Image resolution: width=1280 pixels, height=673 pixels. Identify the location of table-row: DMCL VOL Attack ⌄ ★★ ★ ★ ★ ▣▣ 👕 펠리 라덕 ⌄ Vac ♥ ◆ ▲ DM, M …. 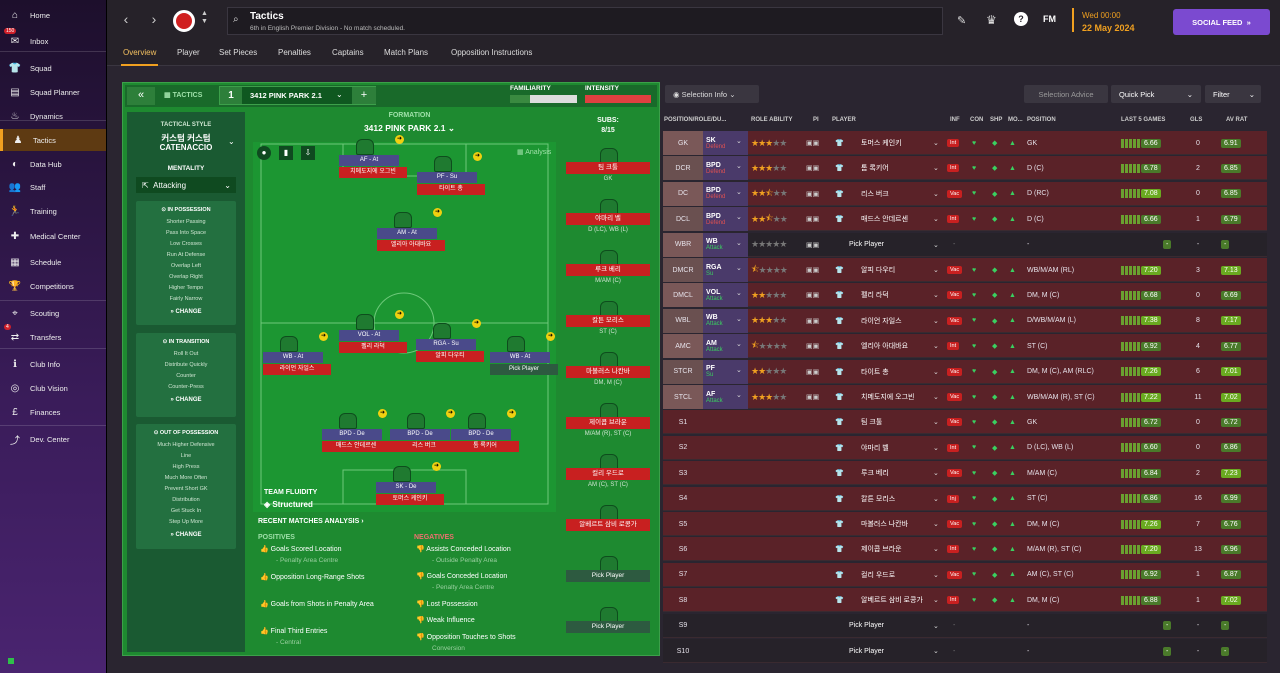
(965, 295).